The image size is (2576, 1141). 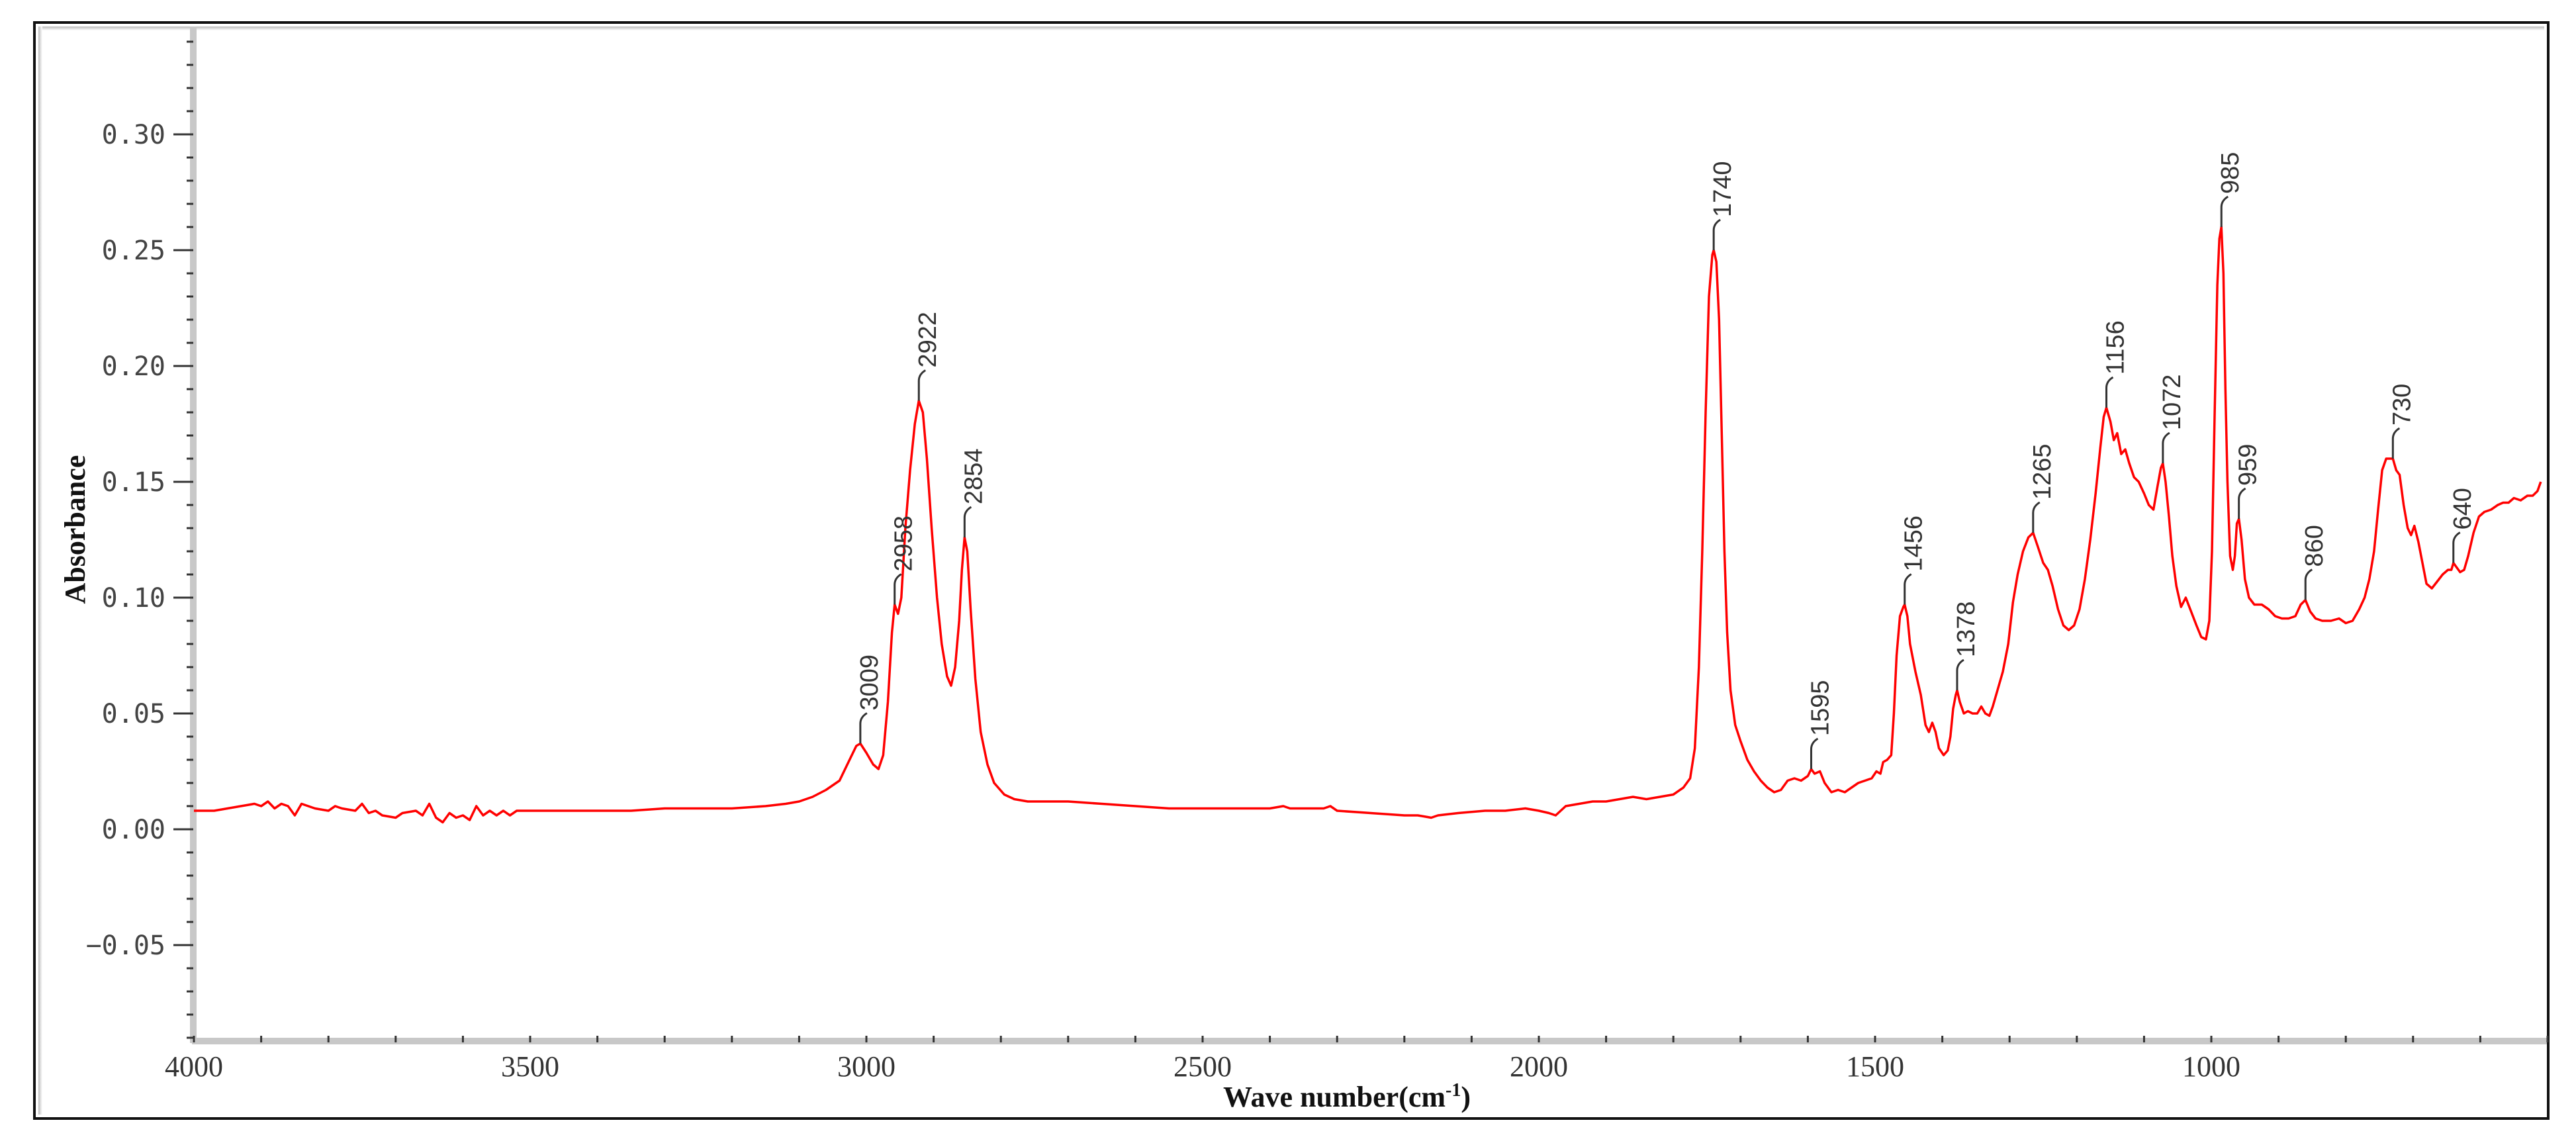 What do you see at coordinates (1820, 708) in the screenshot?
I see `peak-label: 1595` at bounding box center [1820, 708].